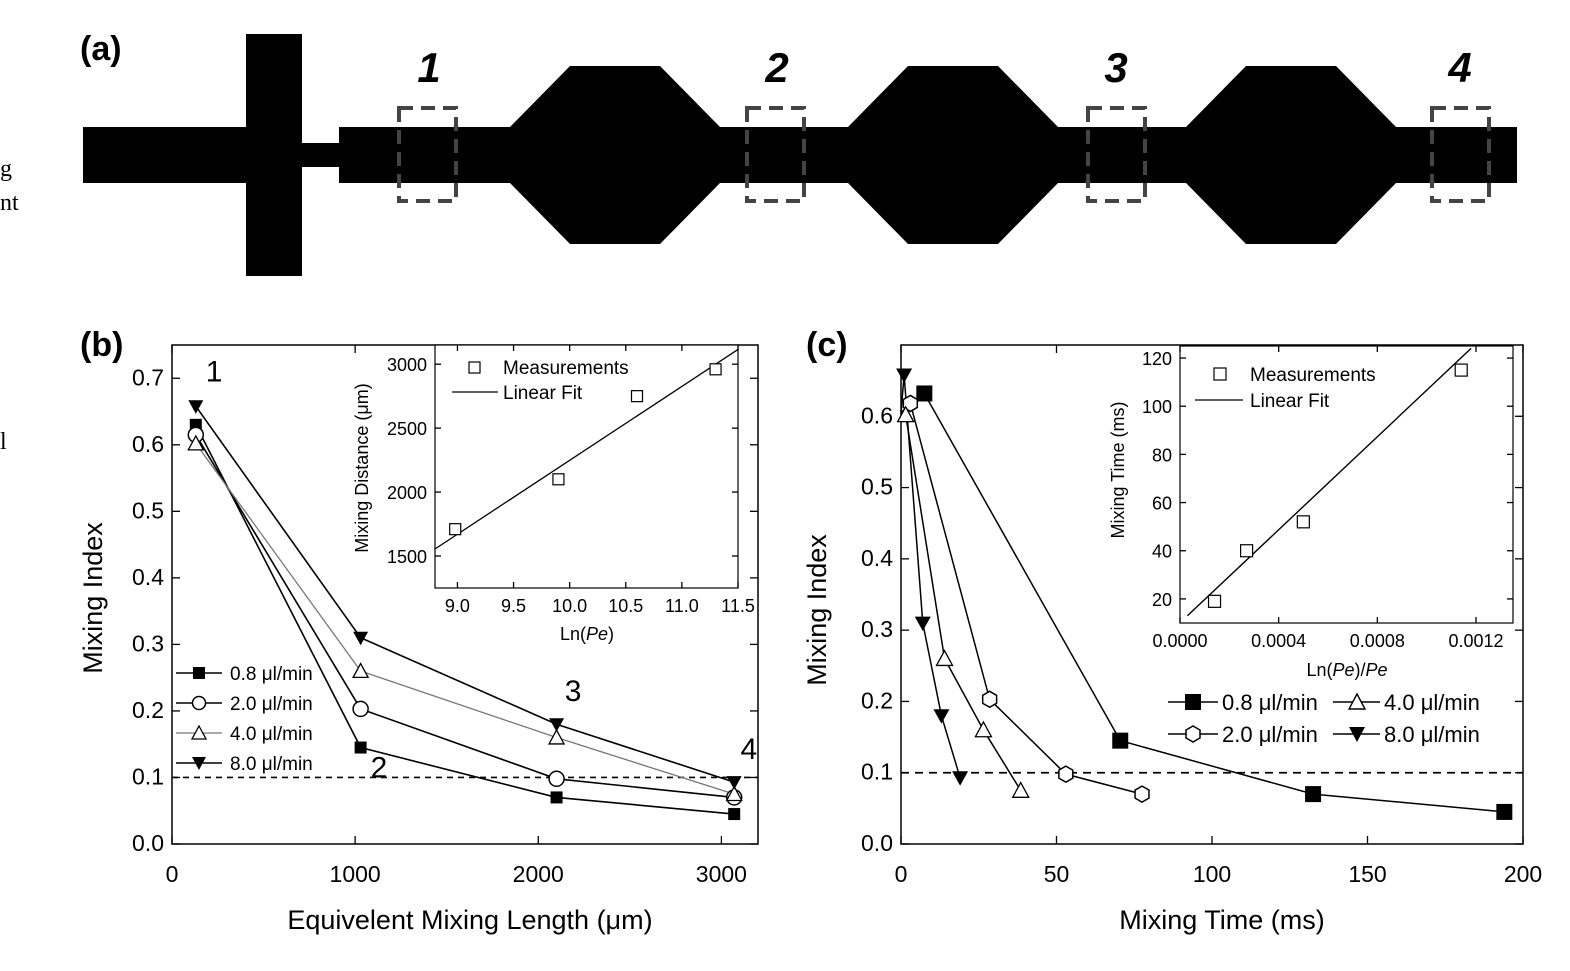 This screenshot has width=1570, height=971. What do you see at coordinates (148, 377) in the screenshot?
I see `chart-b-ytick-label: 0.7` at bounding box center [148, 377].